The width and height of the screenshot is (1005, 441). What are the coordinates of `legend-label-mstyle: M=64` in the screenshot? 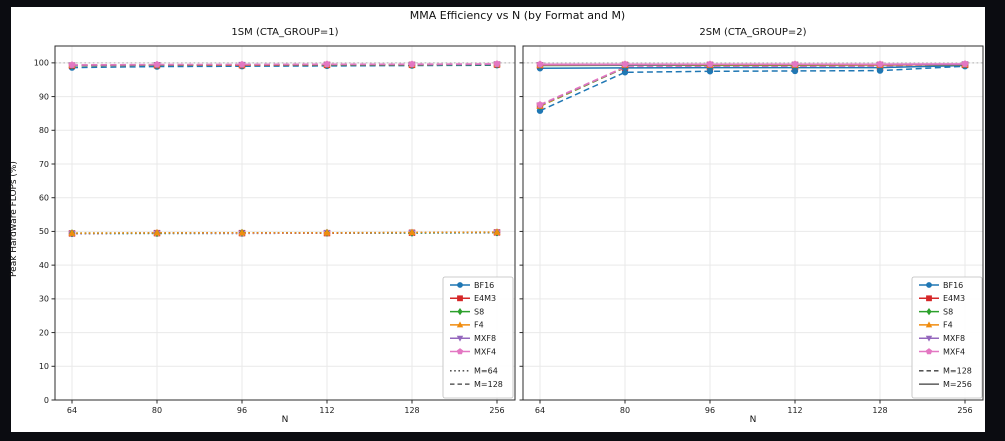 It's located at (486, 371).